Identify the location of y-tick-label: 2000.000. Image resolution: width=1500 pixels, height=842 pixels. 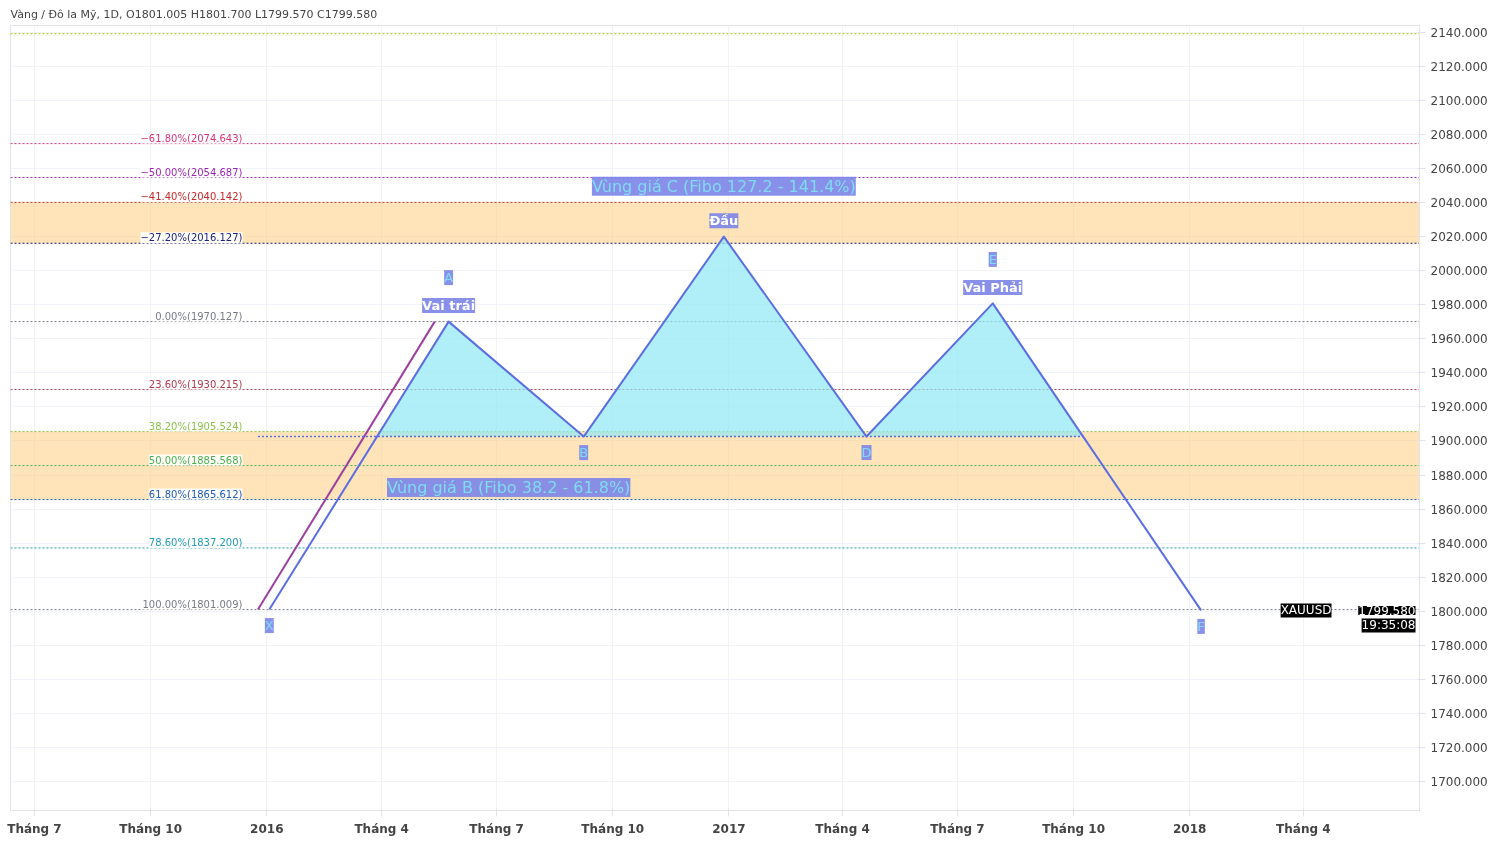
(1459, 271).